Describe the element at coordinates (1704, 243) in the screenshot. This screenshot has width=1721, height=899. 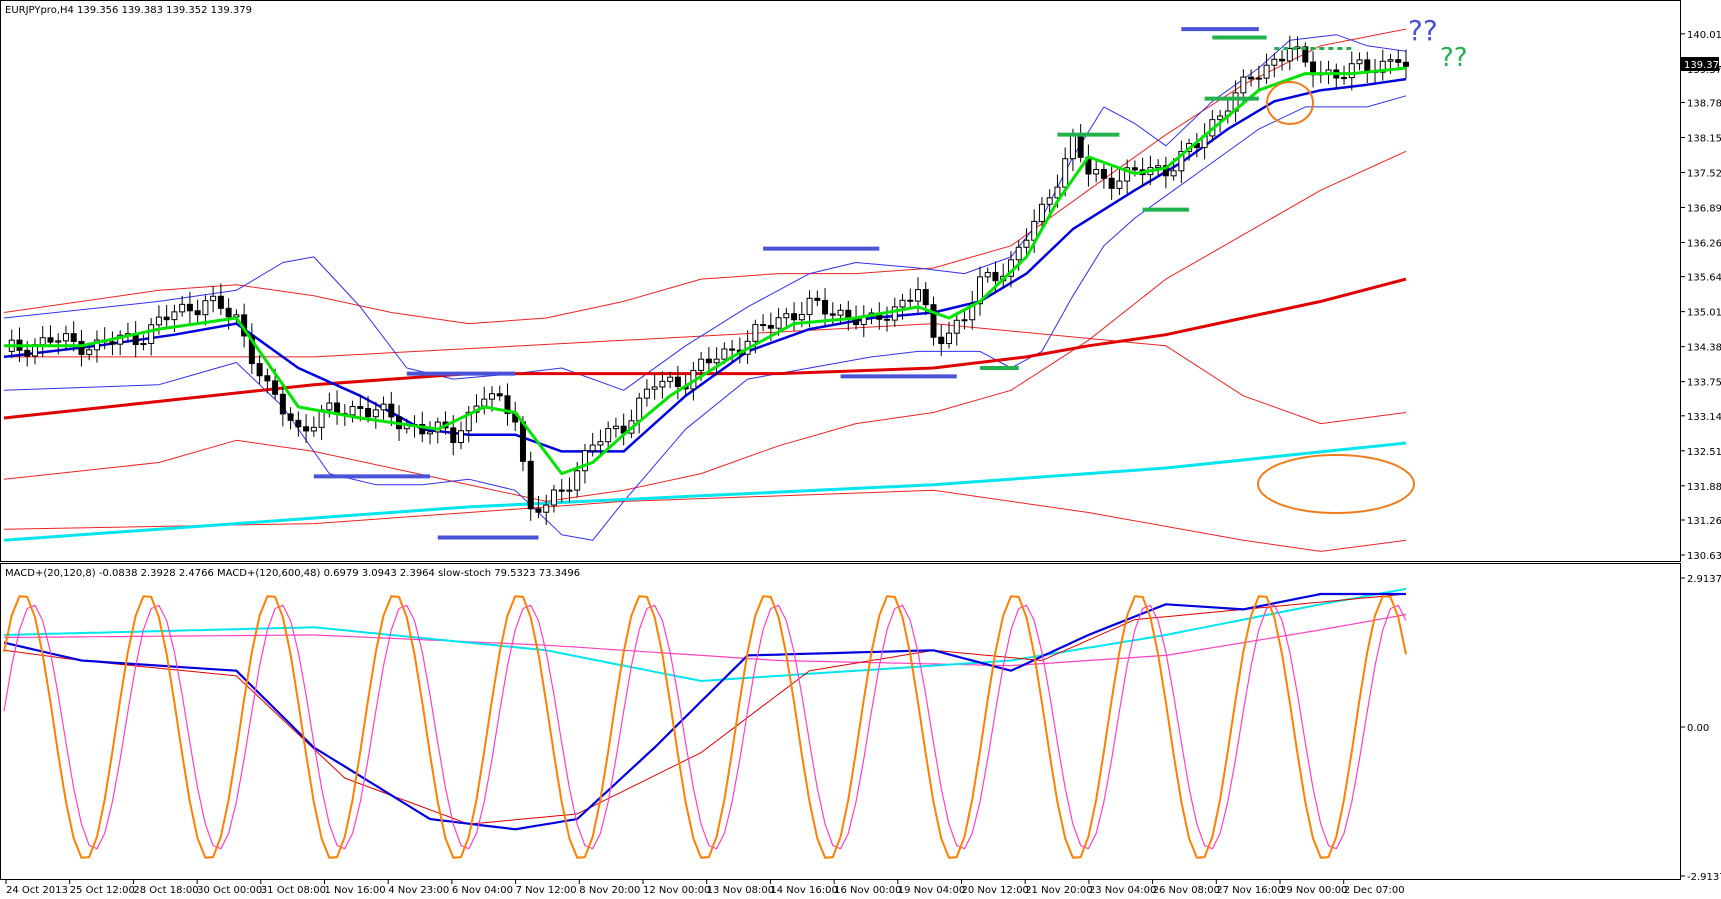
I see `price-tick-label: 136.260` at that location.